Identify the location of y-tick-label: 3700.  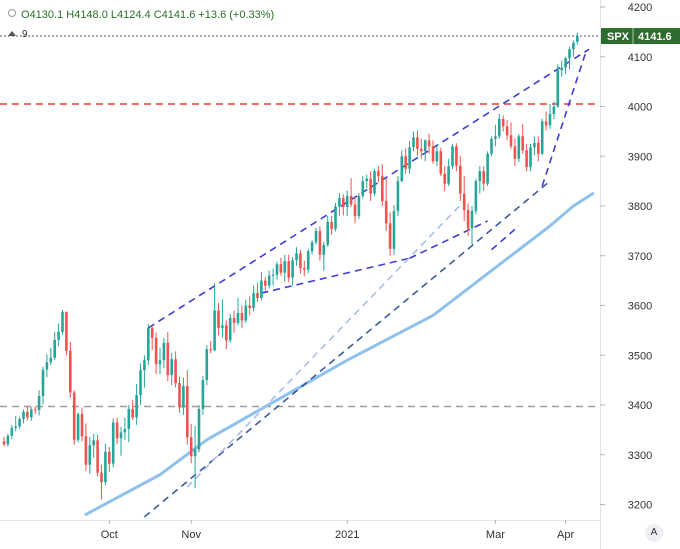
(640, 257).